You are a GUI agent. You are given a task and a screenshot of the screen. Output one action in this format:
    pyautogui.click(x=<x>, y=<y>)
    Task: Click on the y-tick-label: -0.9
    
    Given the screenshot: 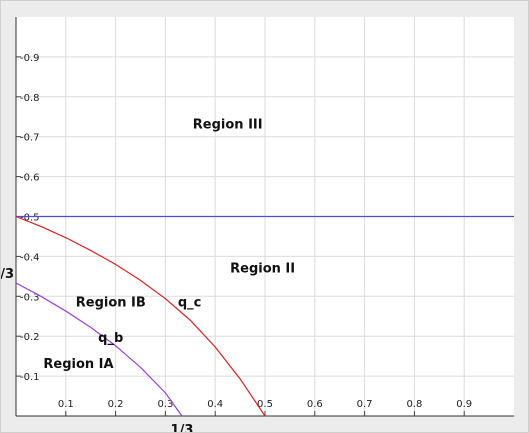 What is the action you would take?
    pyautogui.click(x=30, y=58)
    